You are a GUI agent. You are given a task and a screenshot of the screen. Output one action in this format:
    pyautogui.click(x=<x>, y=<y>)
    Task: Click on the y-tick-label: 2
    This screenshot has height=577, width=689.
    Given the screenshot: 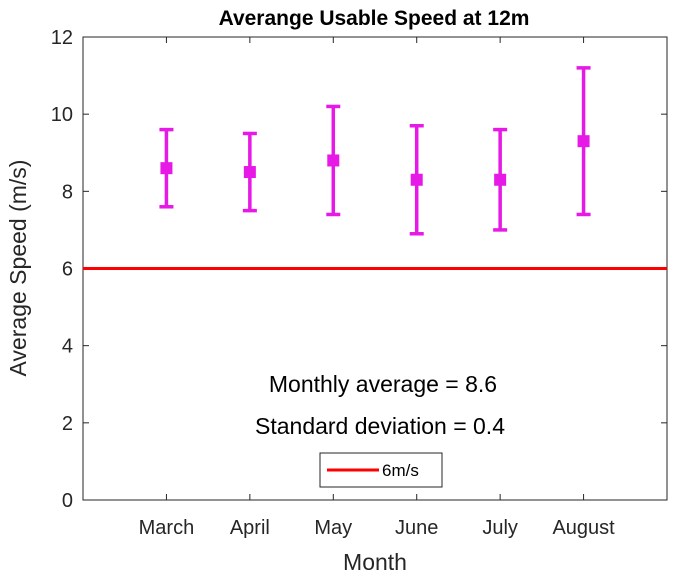 What is the action you would take?
    pyautogui.click(x=67, y=424)
    